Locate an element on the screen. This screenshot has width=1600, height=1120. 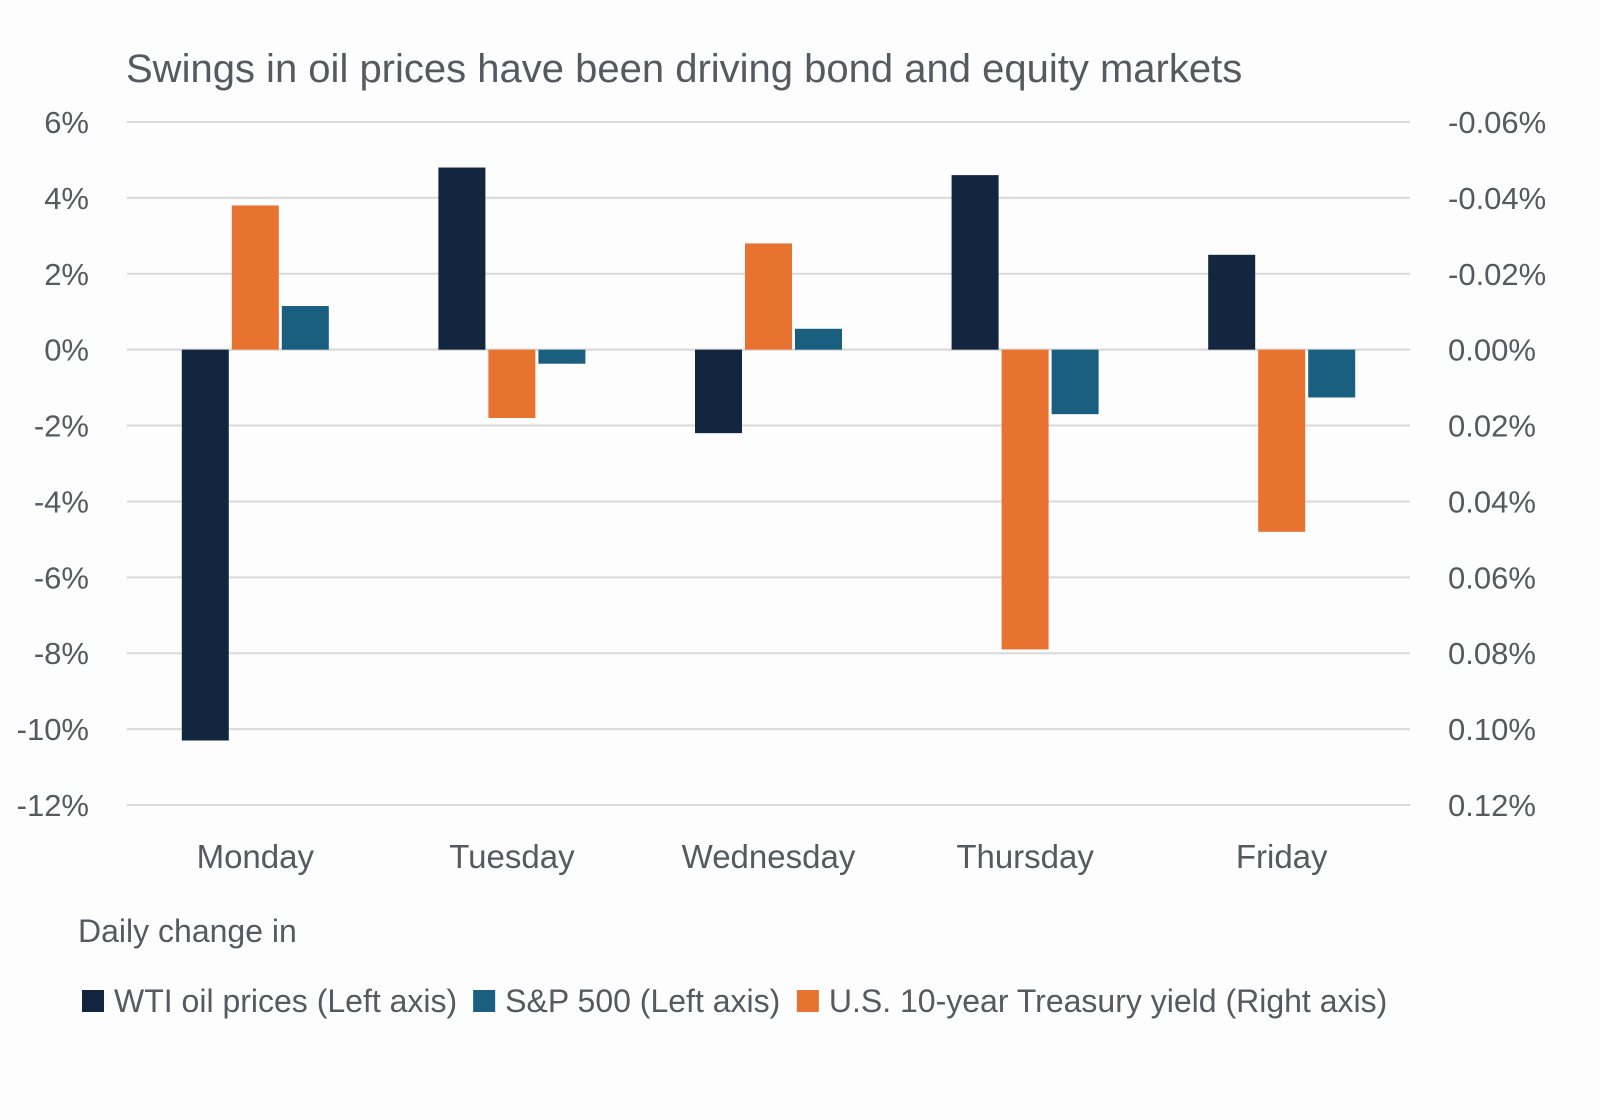
right-tick-label: 0.12% is located at coordinates (1492, 805).